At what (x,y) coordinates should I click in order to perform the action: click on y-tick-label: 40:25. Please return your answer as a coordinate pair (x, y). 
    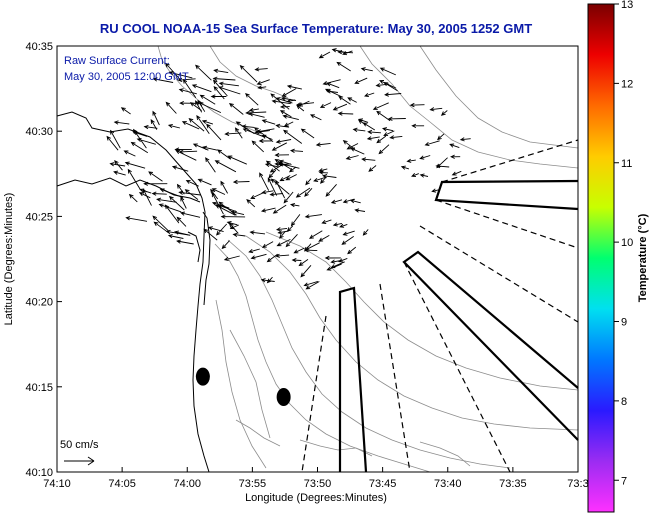
    Looking at the image, I should click on (39, 217).